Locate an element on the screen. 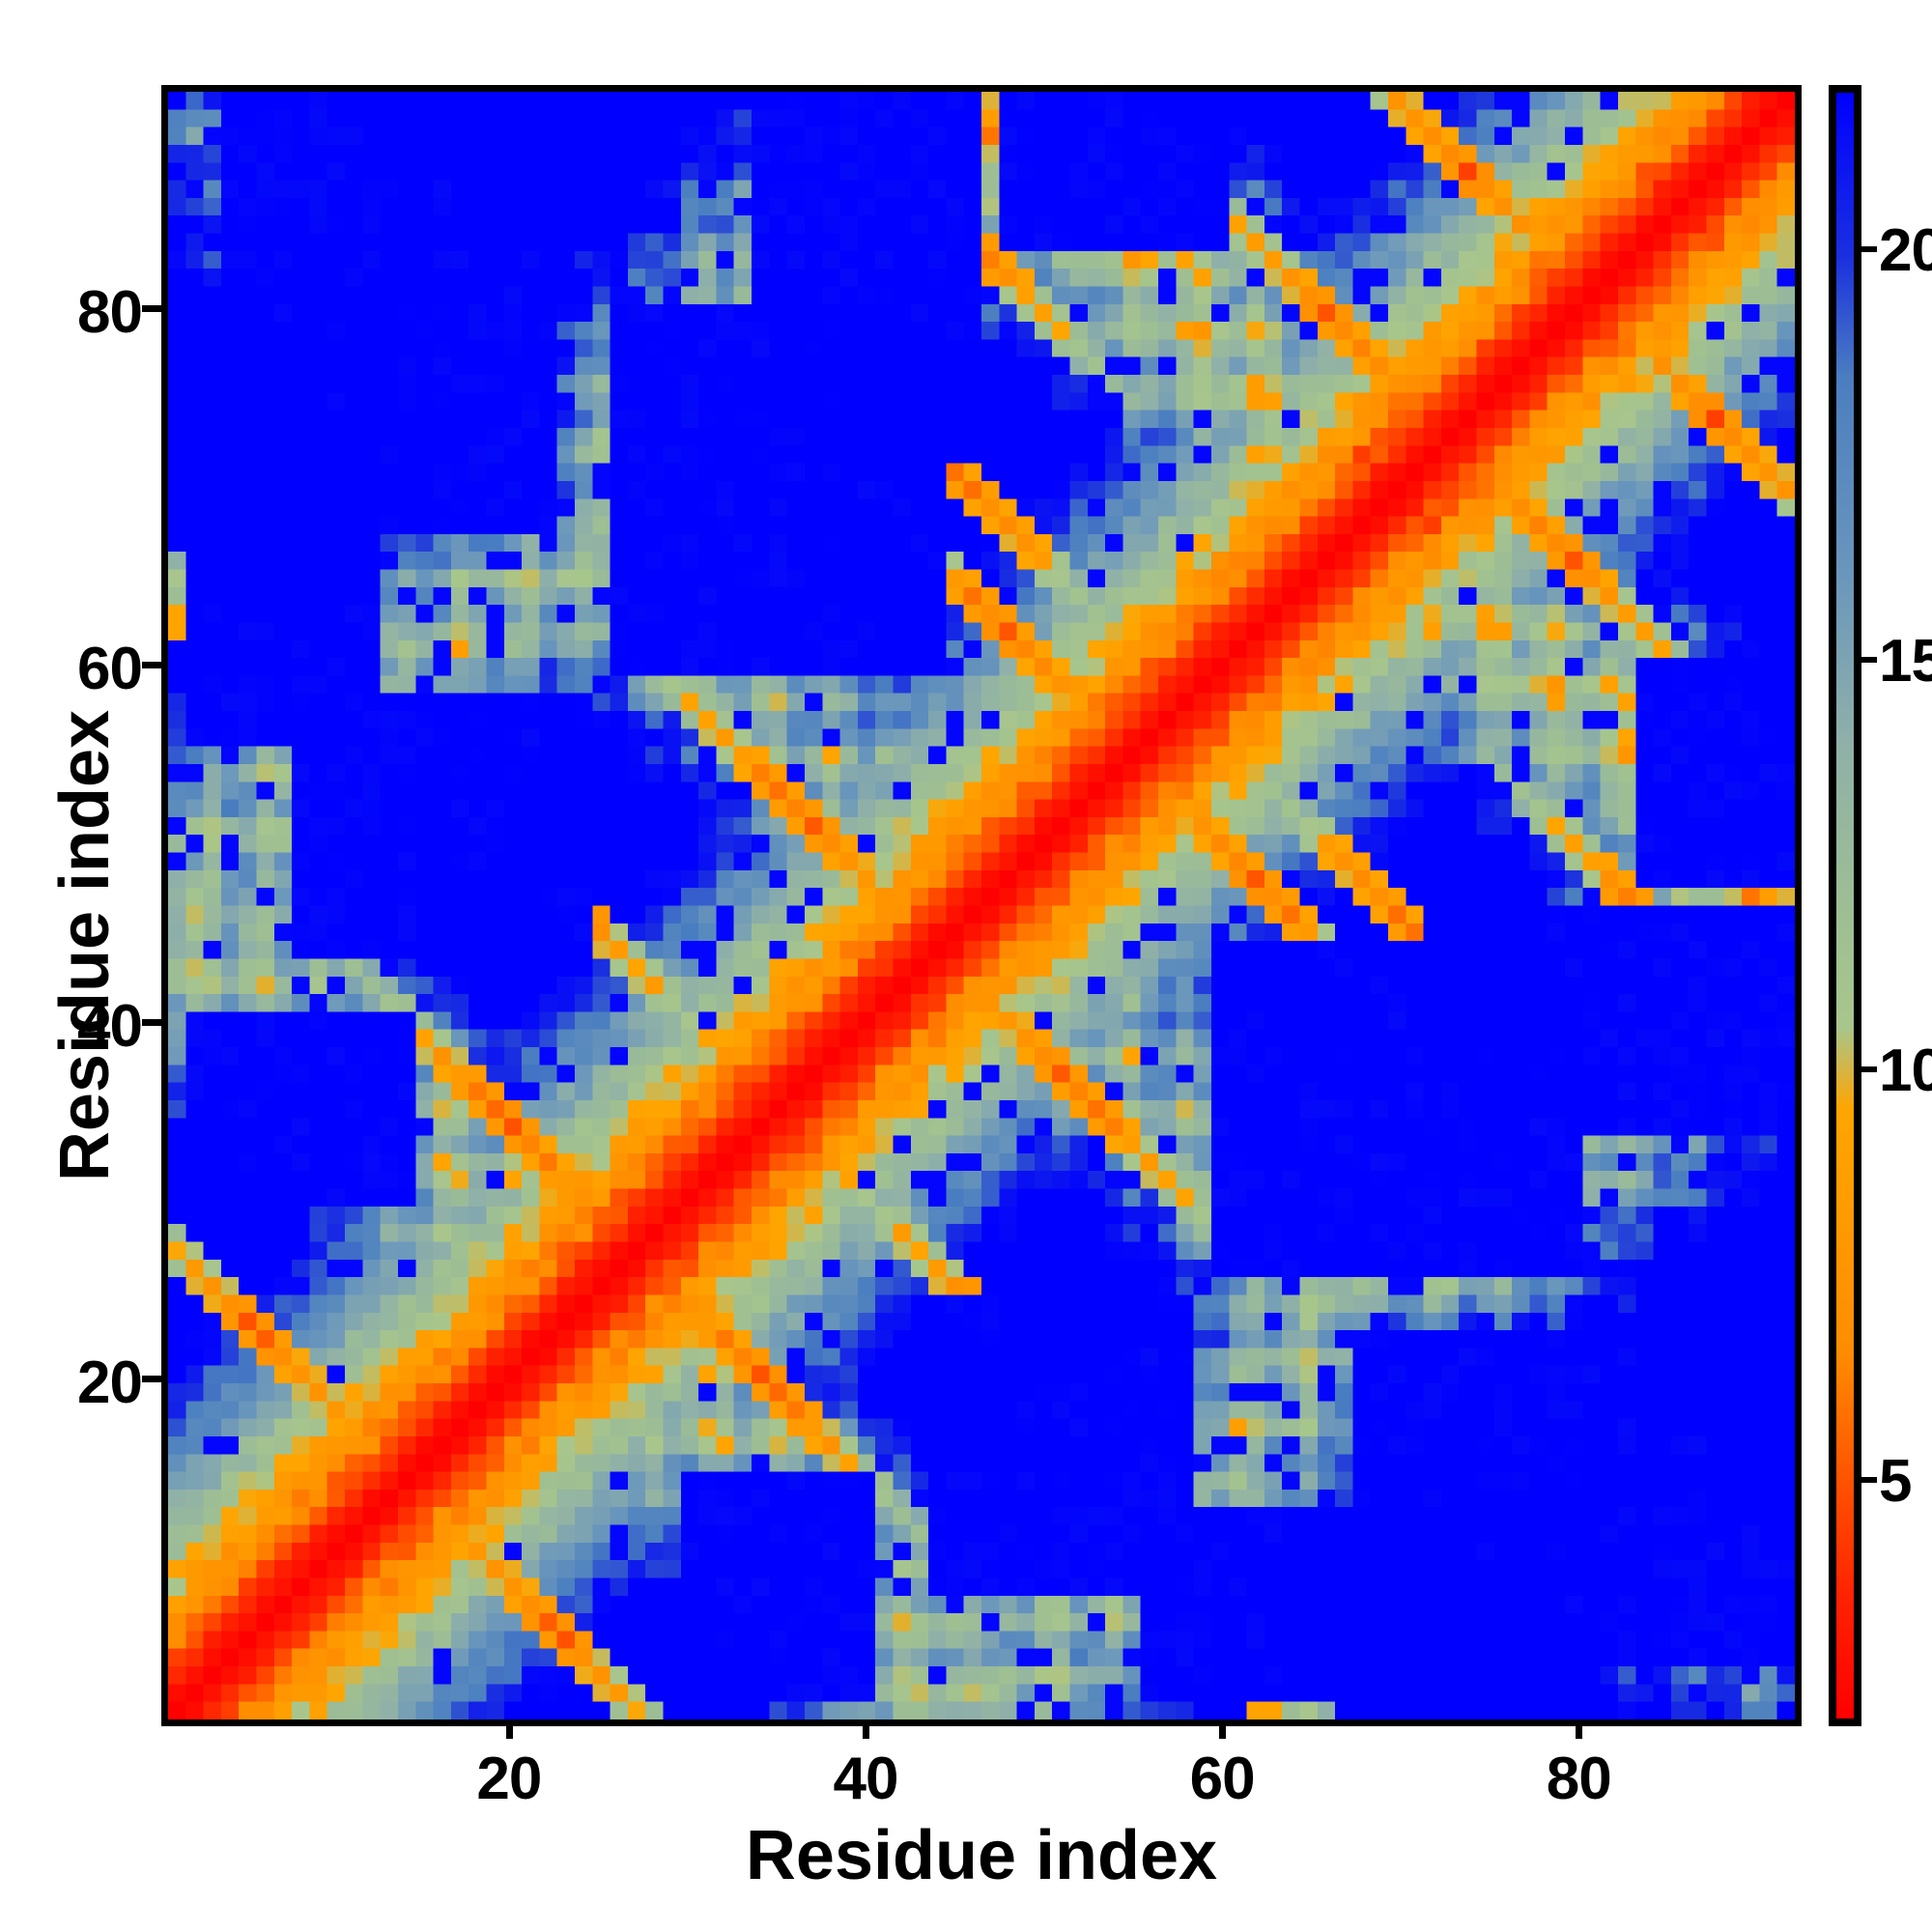 The width and height of the screenshot is (1932, 1932). y-tick-label-60: 60 is located at coordinates (110, 669).